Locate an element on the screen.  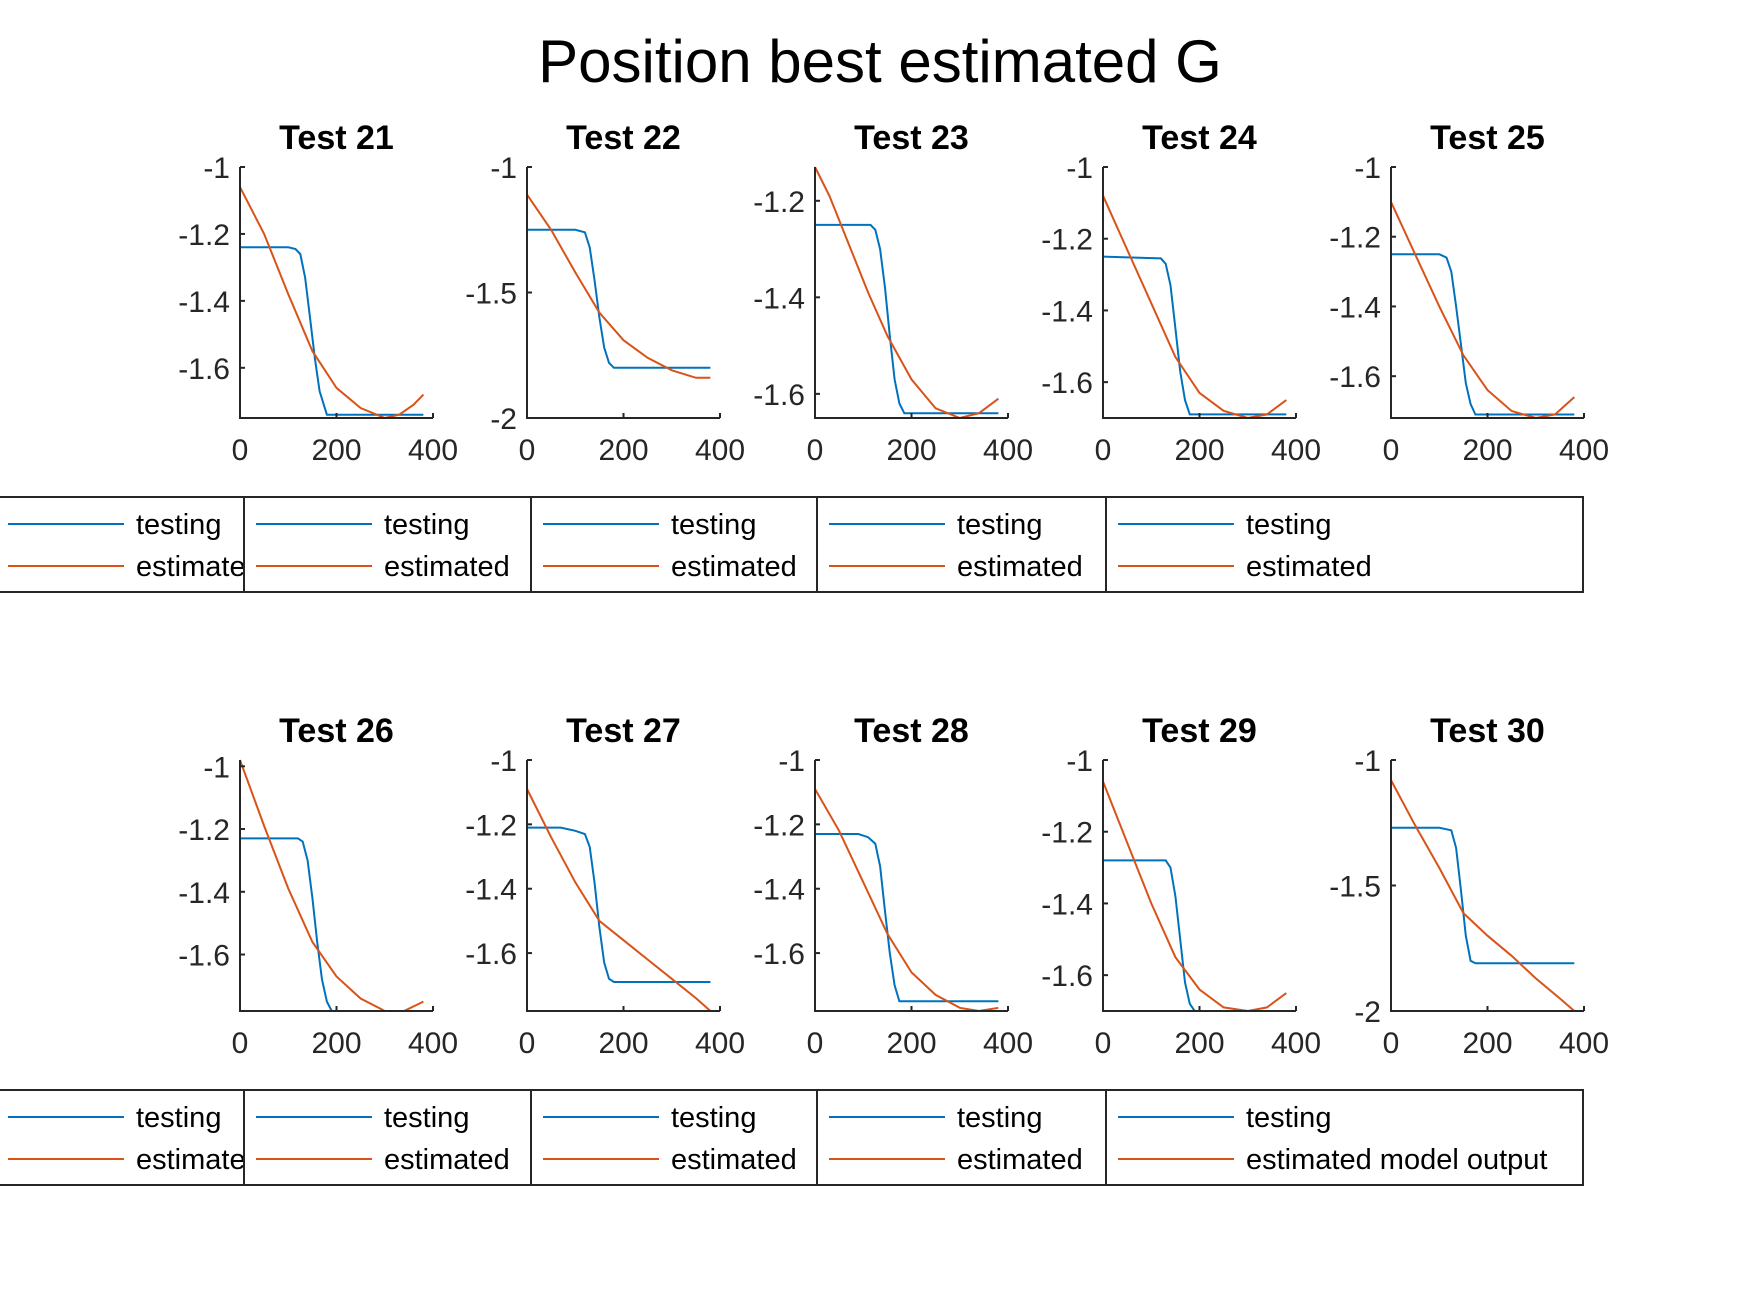
subplot-8: Test 28 0 200 400 -1.6 -1.4 -1.2 -1 is located at coordinates (893, 886).